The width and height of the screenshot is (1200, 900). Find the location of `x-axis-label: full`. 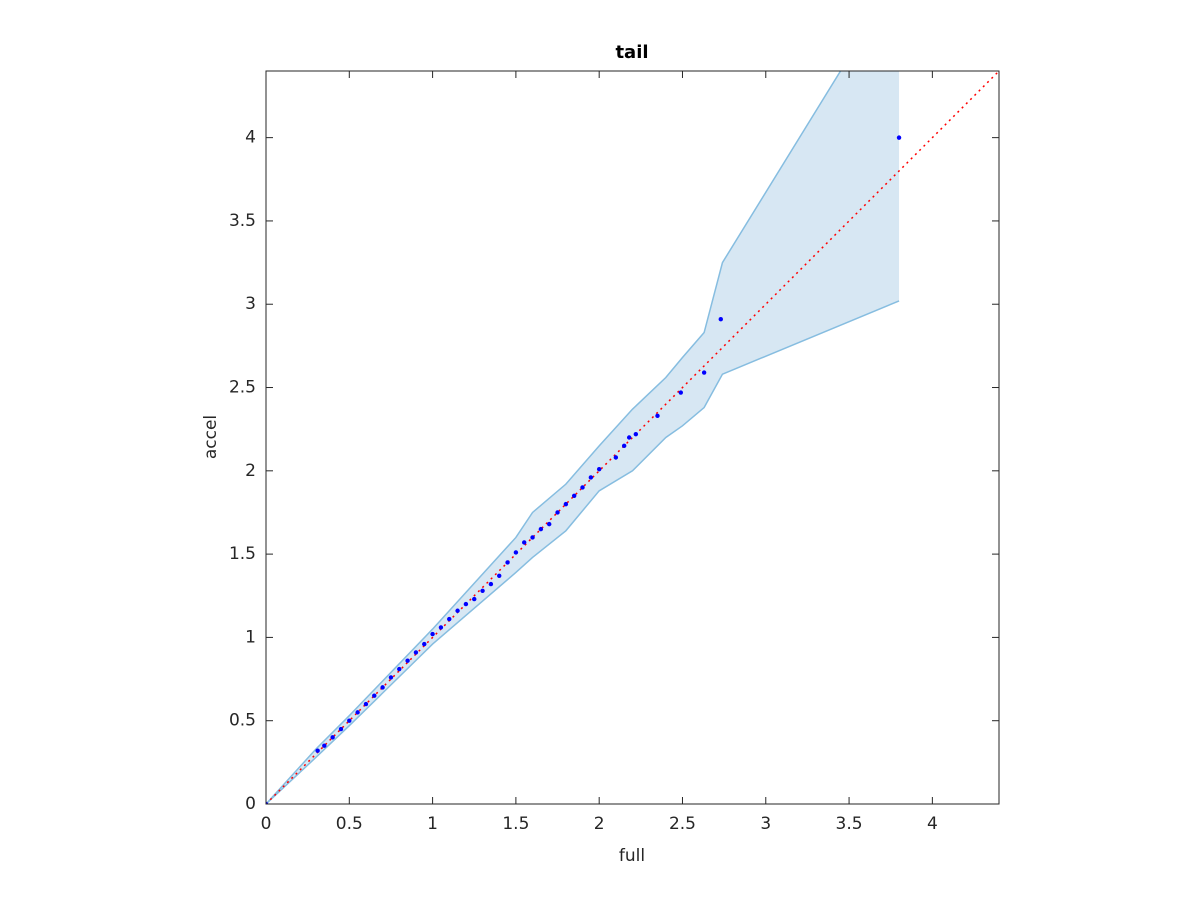

x-axis-label: full is located at coordinates (632, 856).